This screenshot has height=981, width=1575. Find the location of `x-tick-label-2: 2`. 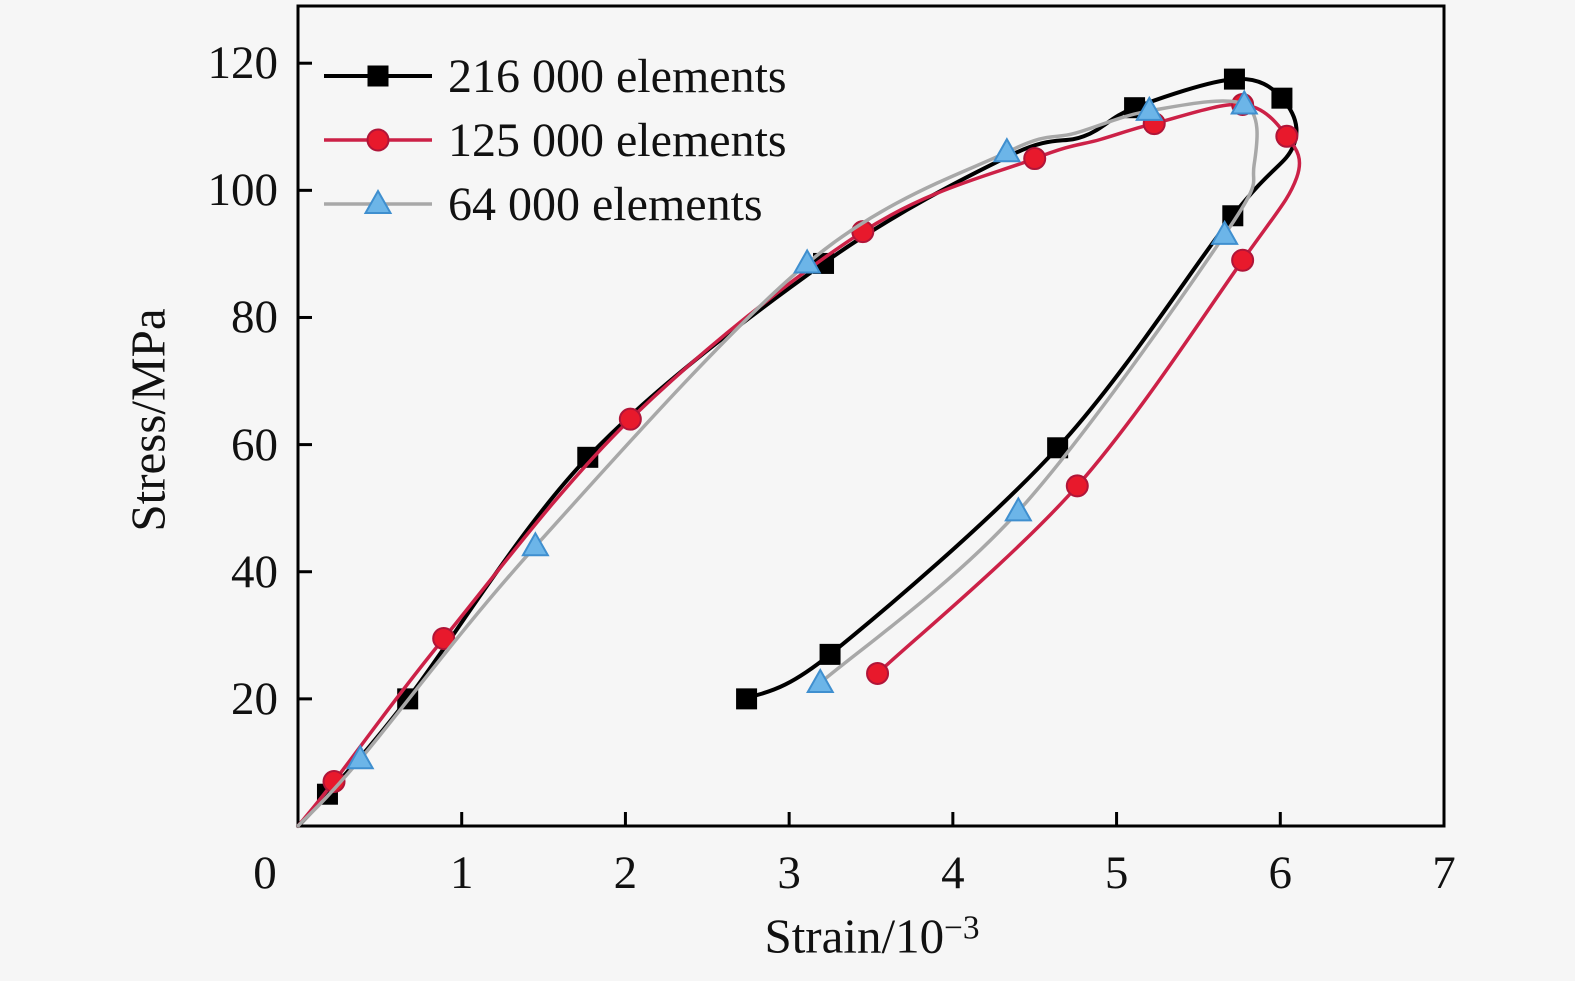

x-tick-label-2: 2 is located at coordinates (625, 873).